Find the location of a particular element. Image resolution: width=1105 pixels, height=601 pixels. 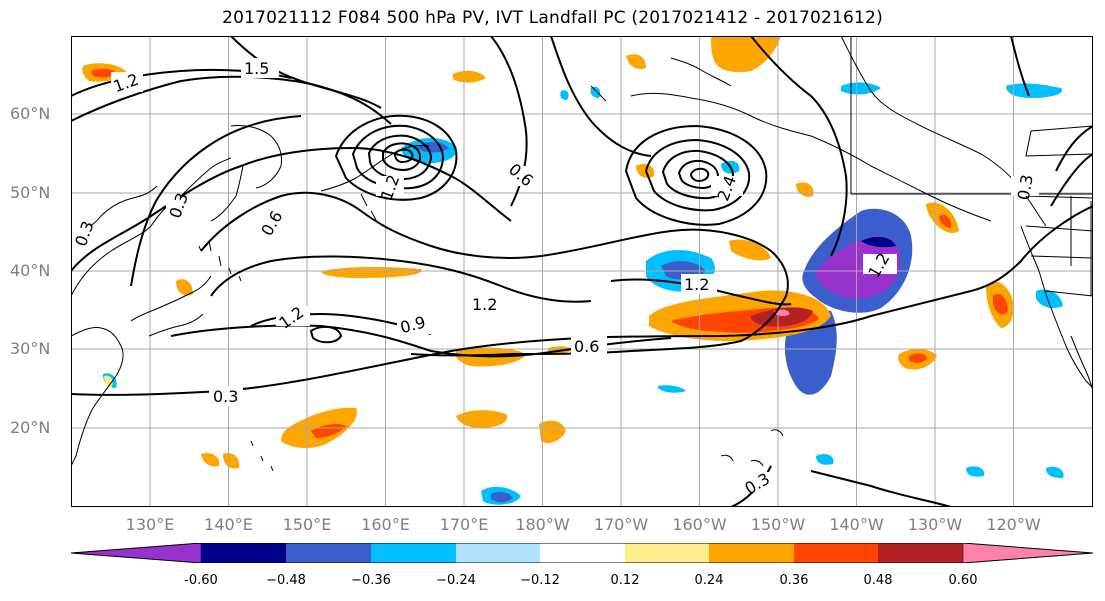

lon-label-150e: 150°E is located at coordinates (307, 524).